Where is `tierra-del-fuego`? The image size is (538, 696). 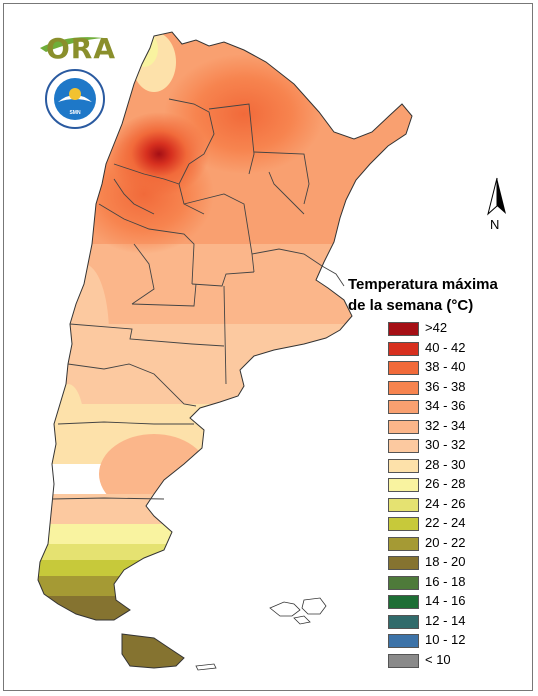 tierra-del-fuego is located at coordinates (153, 651).